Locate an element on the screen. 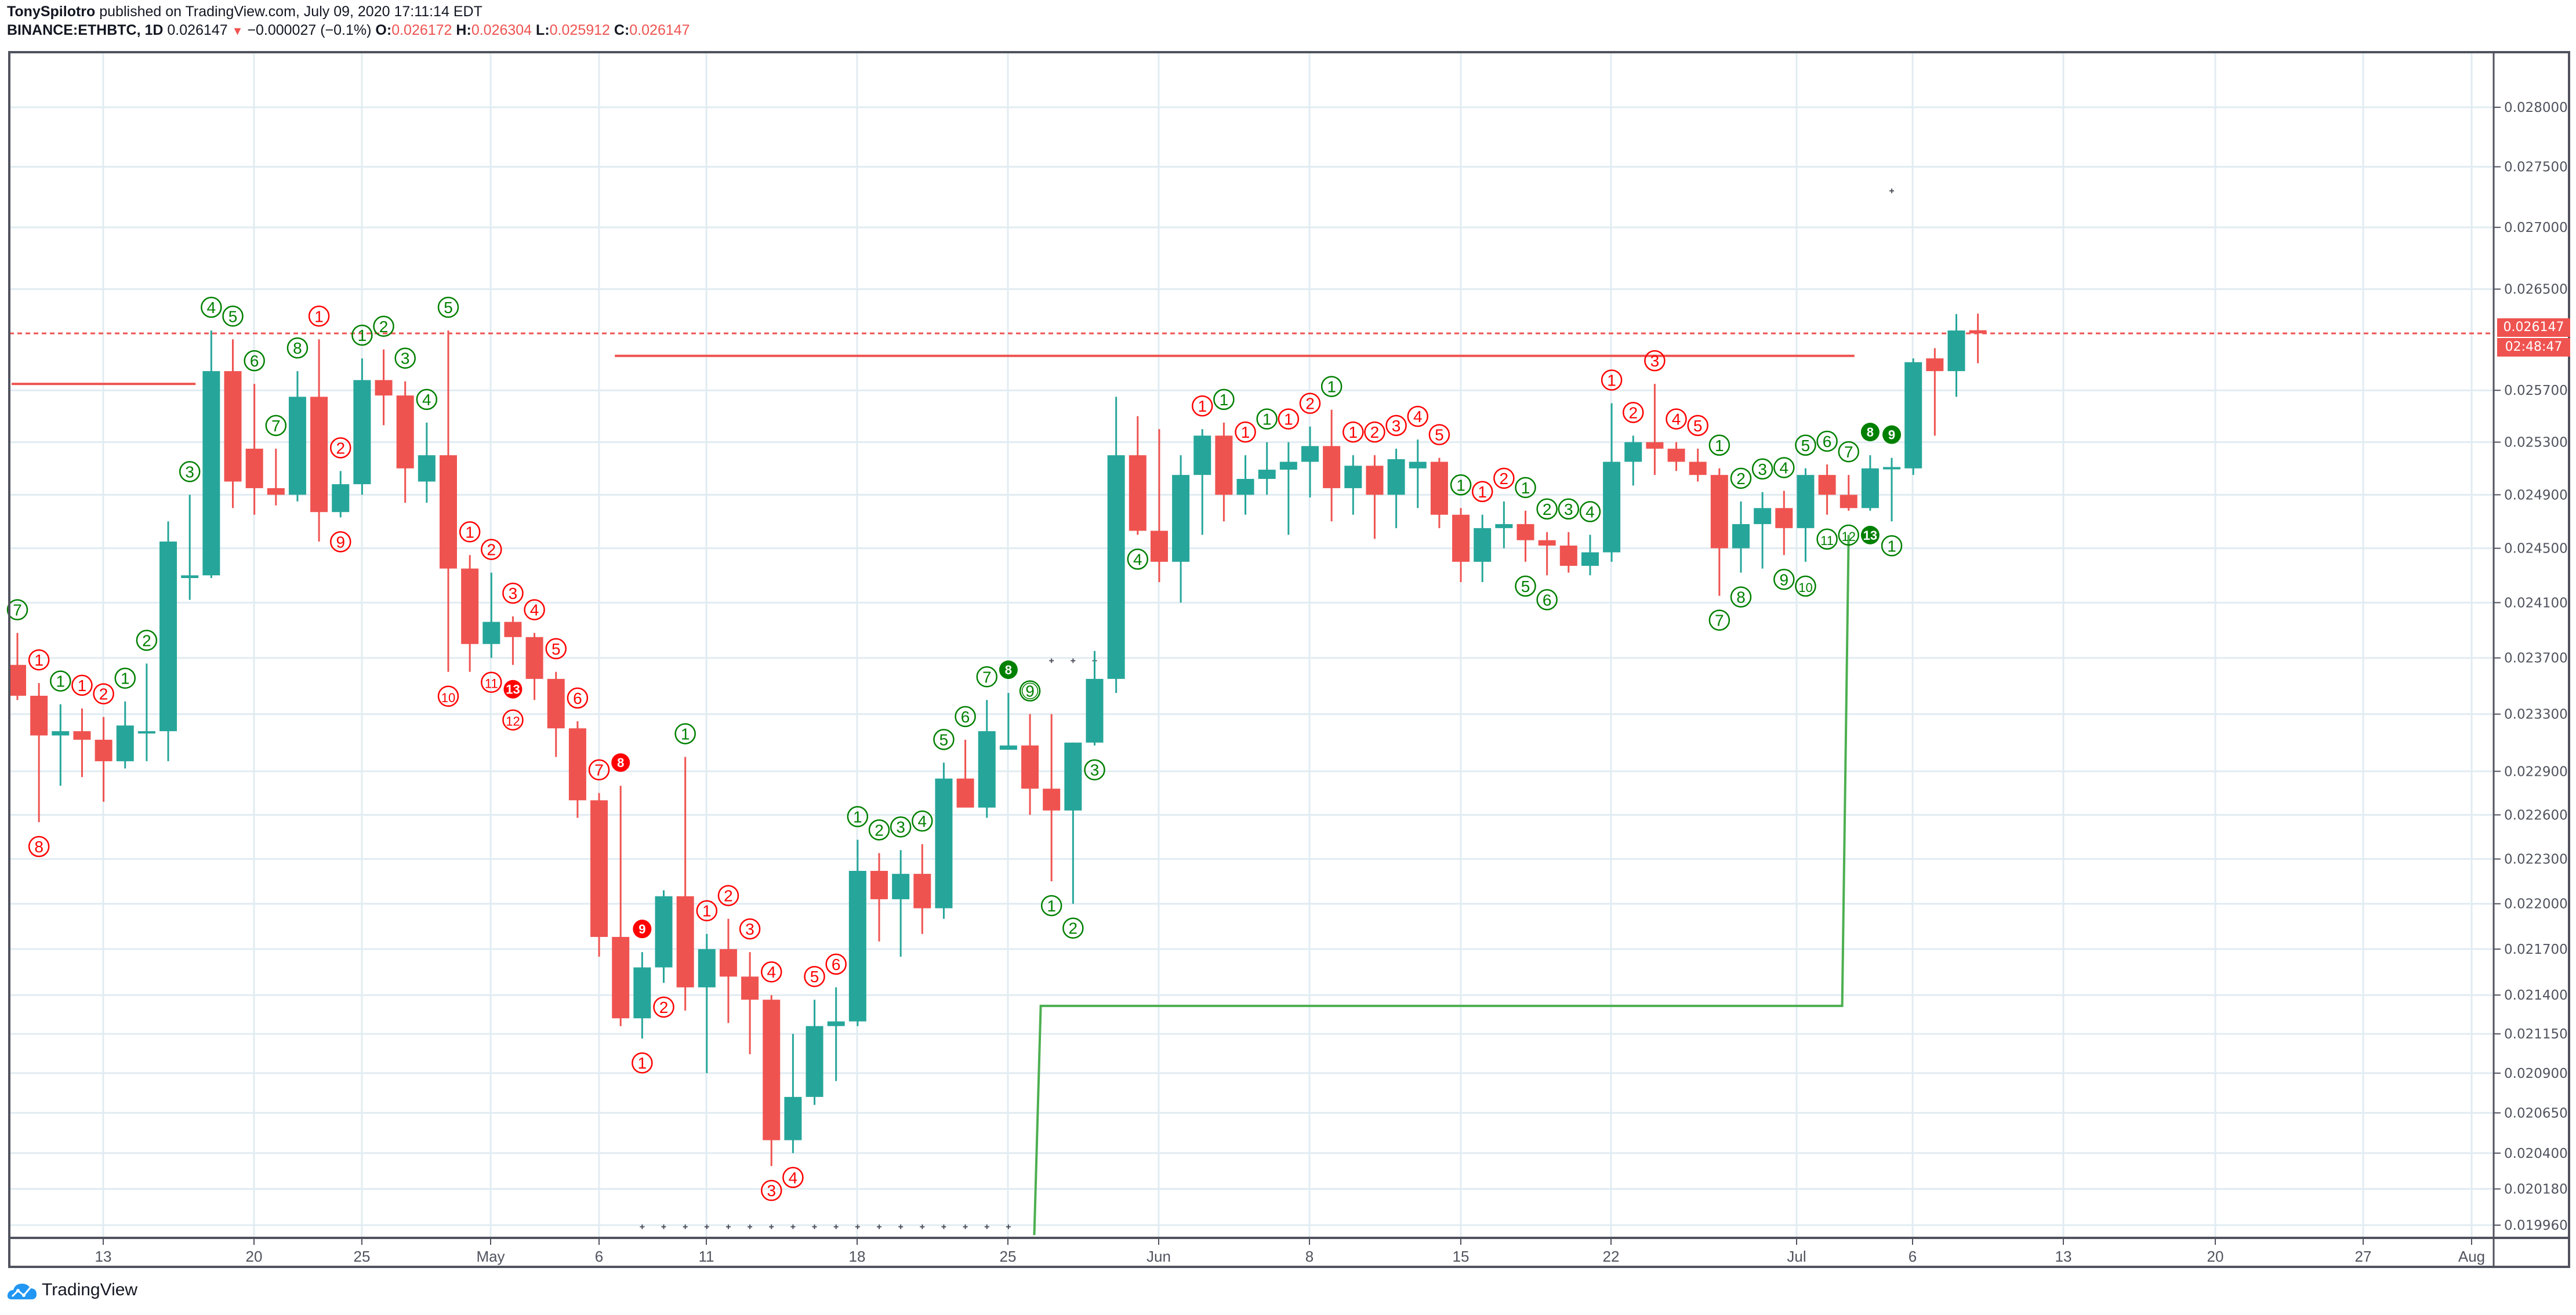 Image resolution: width=2576 pixels, height=1315 pixels. price-tick-label: 0.024100 is located at coordinates (2536, 603).